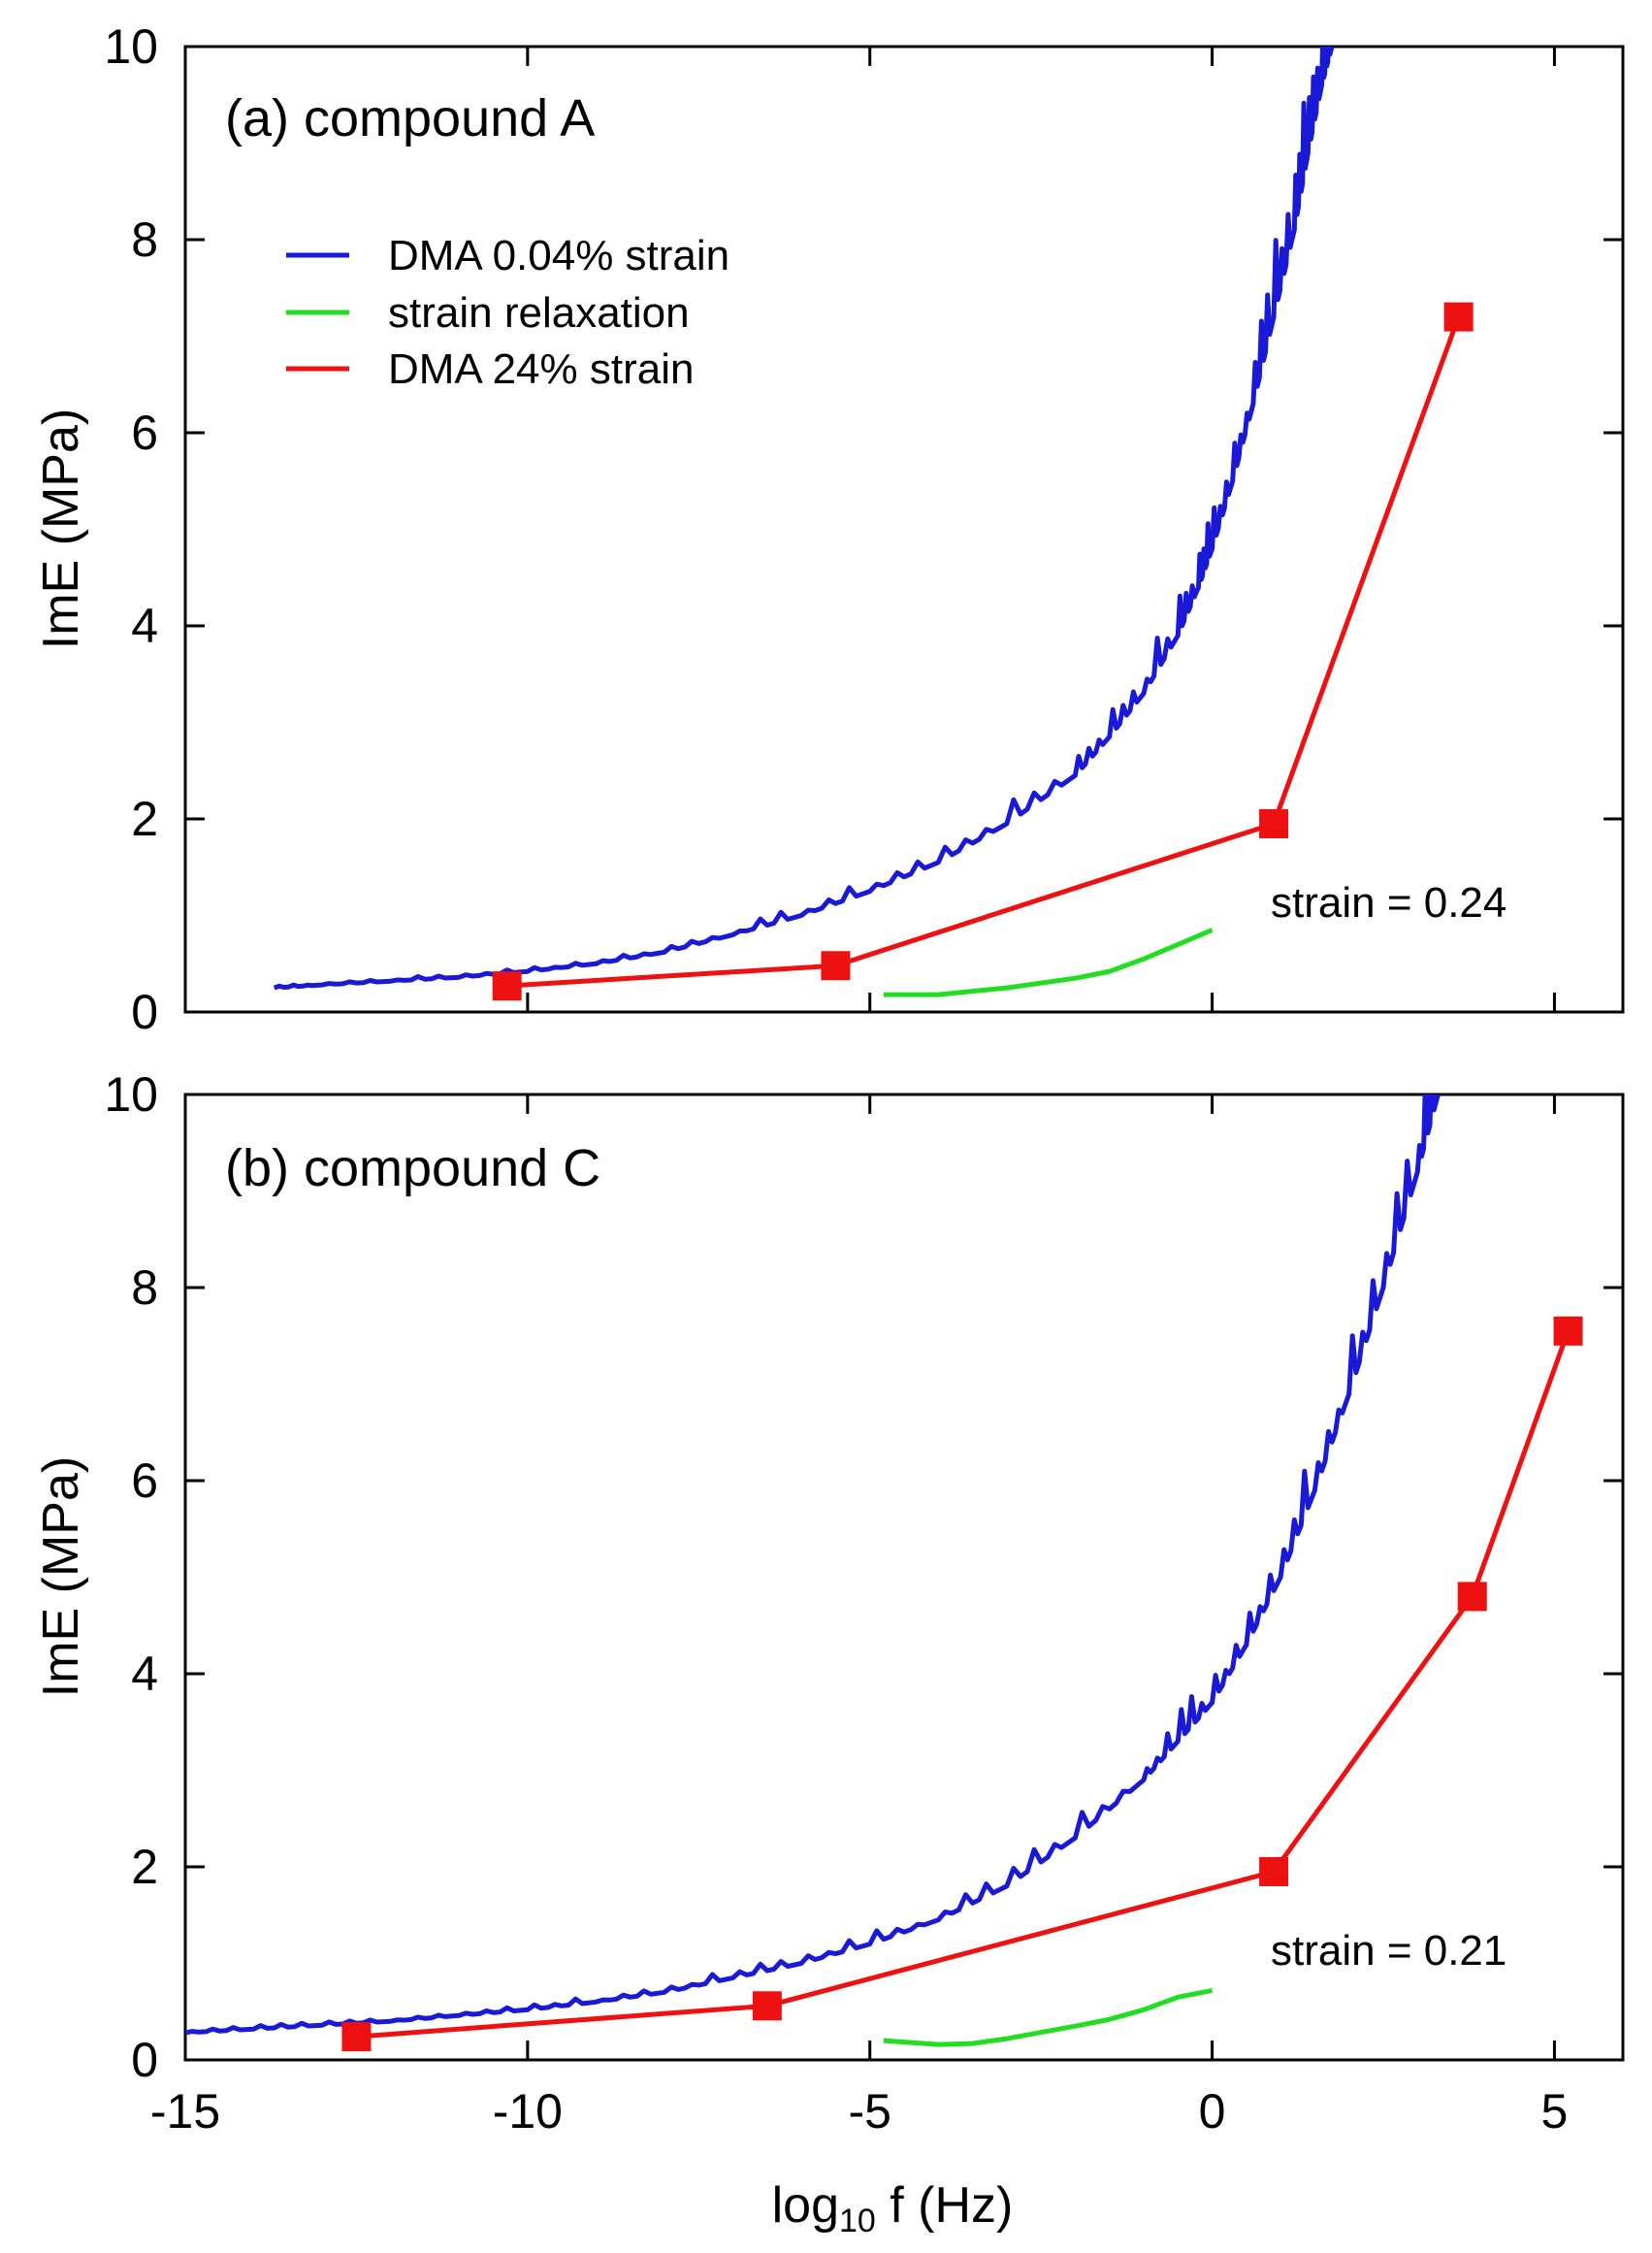  I want to click on y-tick-label-b-4: 4, so click(145, 1674).